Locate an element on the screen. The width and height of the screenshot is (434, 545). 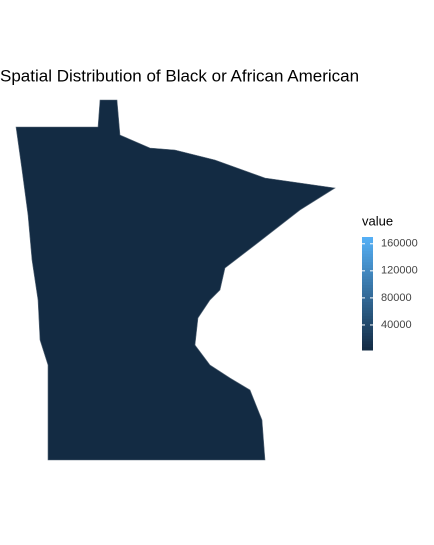
colorbar-label: 160000 is located at coordinates (399, 244).